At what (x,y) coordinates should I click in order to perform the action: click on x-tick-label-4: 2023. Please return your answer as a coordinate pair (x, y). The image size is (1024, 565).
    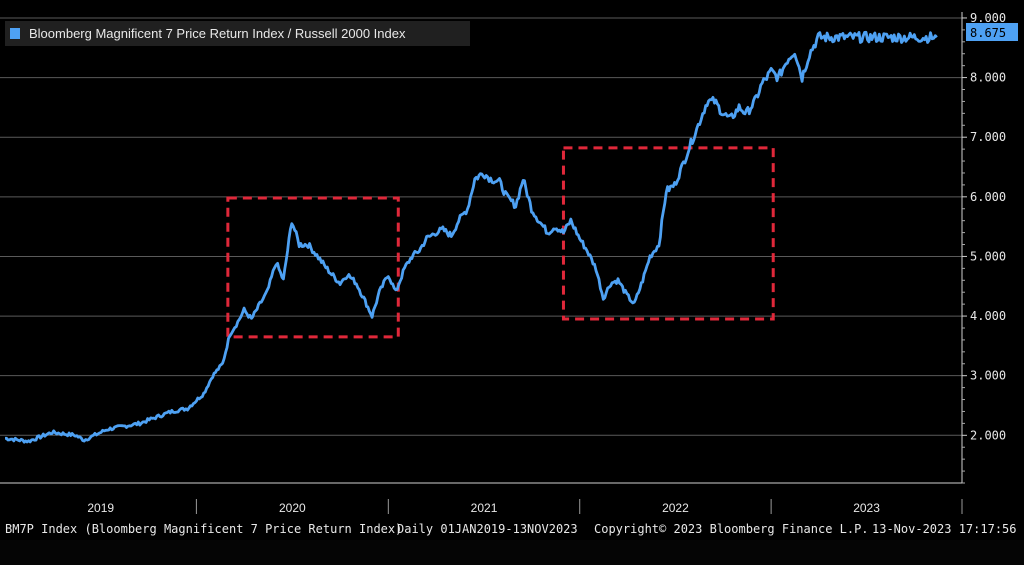
    Looking at the image, I should click on (866, 508).